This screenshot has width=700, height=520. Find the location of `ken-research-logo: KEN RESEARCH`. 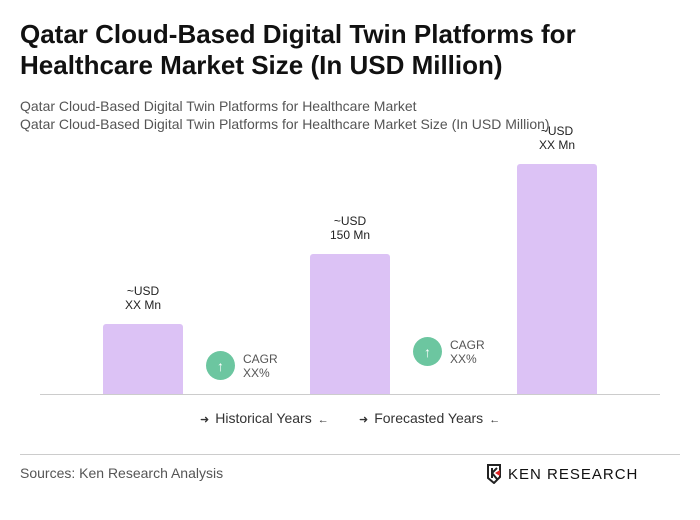

ken-research-logo: KEN RESEARCH is located at coordinates (562, 474).